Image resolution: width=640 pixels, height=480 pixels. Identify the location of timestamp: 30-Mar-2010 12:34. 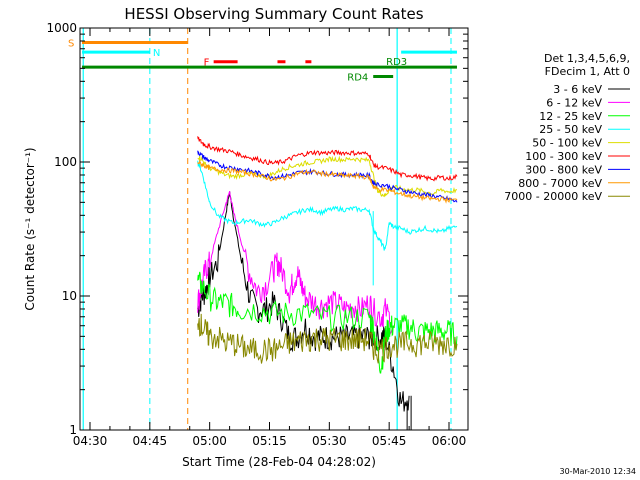
(598, 471).